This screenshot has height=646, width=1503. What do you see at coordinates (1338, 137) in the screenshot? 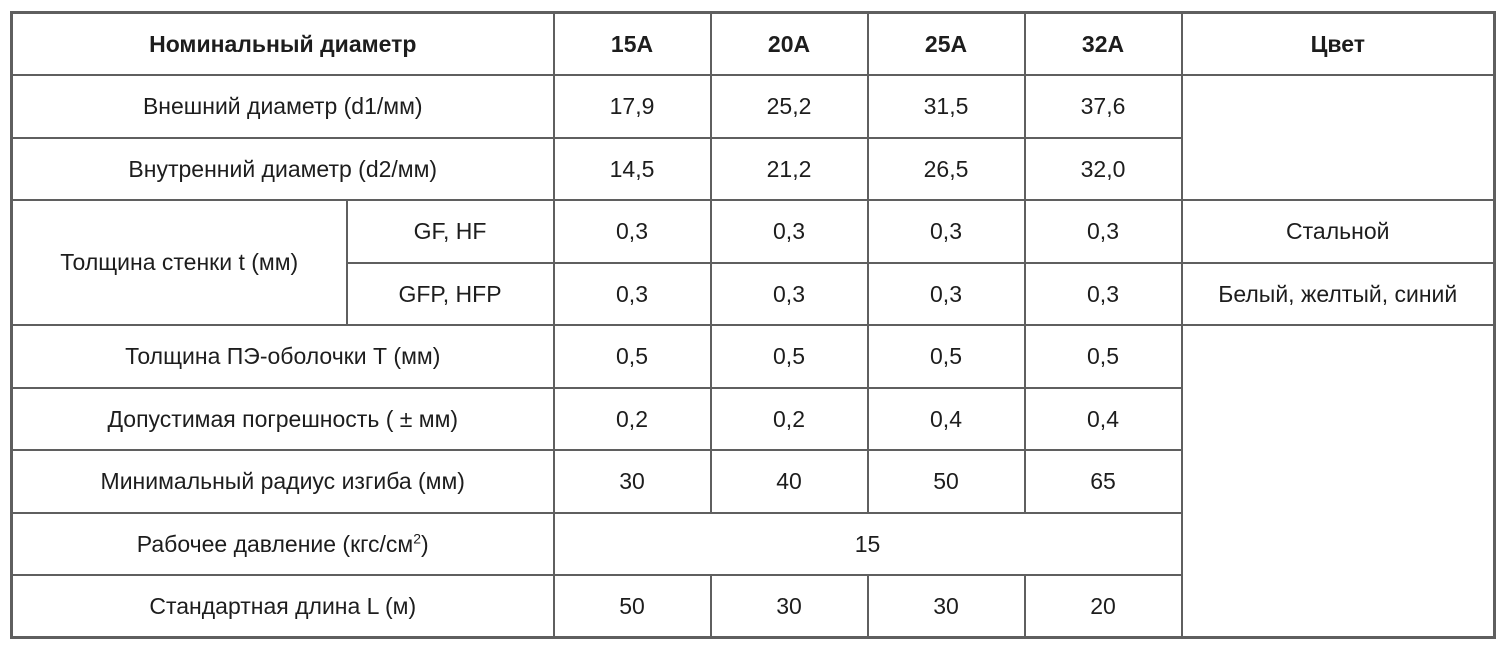
I see `color-cell-empty-top` at bounding box center [1338, 137].